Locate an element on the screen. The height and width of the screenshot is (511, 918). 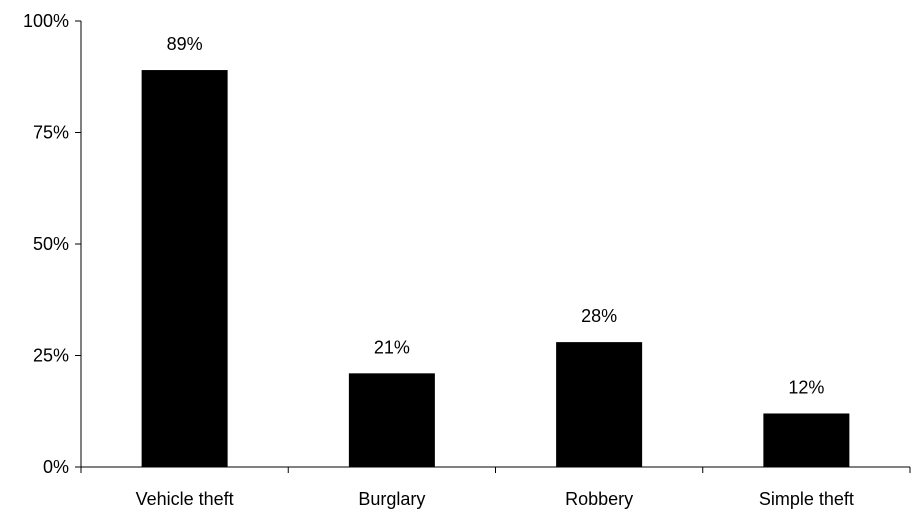
bar-value-label: 12% is located at coordinates (806, 387).